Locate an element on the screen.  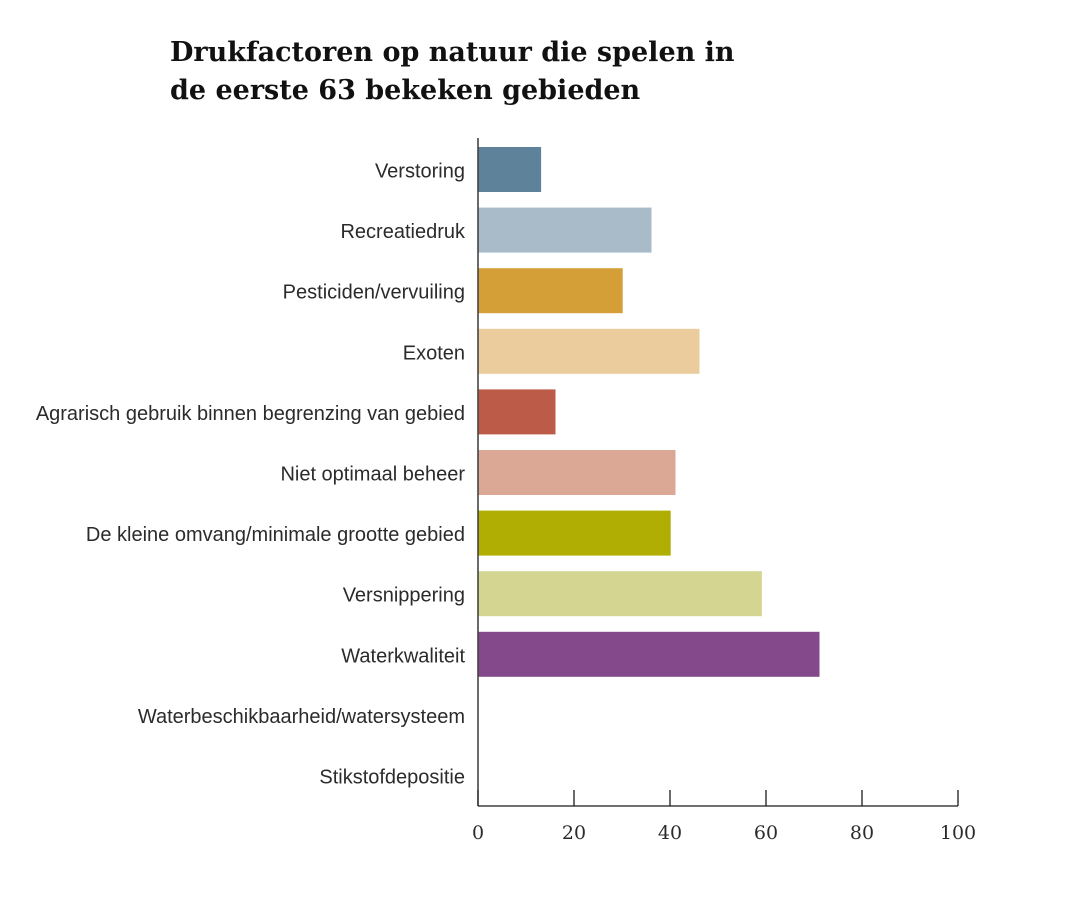
x-tick-label-2: 40 is located at coordinates (670, 833).